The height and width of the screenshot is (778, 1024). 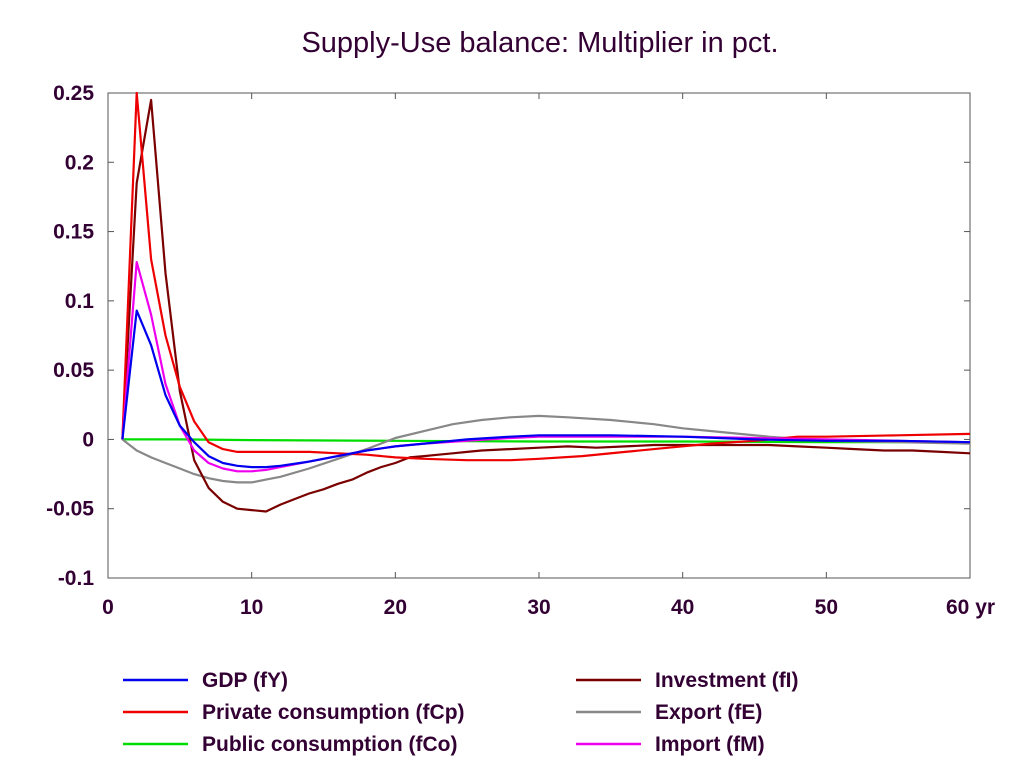 What do you see at coordinates (70, 509) in the screenshot?
I see `y-tick-label: -0.05` at bounding box center [70, 509].